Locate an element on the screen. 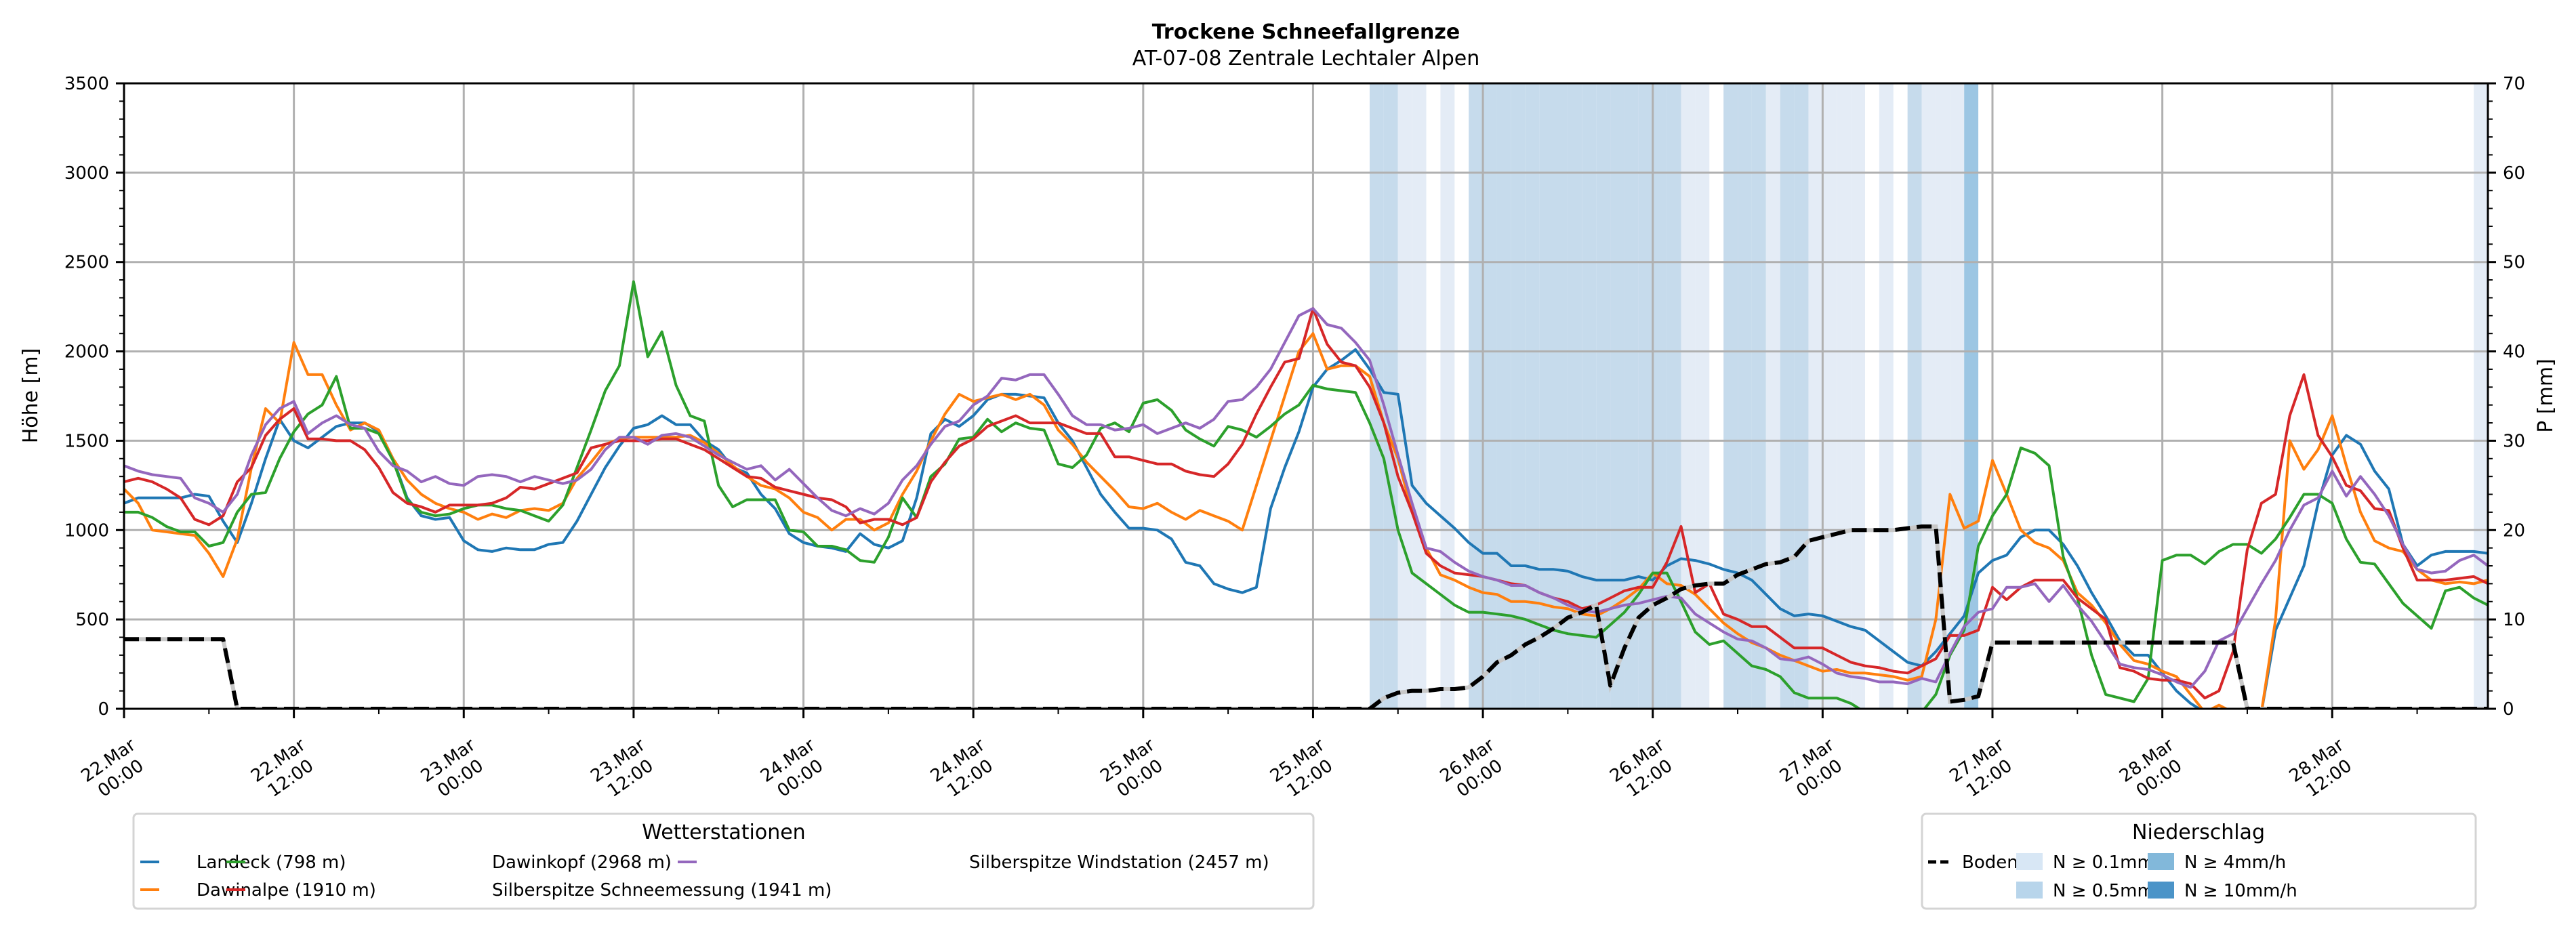 The width and height of the screenshot is (2576, 929). y2-axis-label: P [mm] is located at coordinates (2546, 395).